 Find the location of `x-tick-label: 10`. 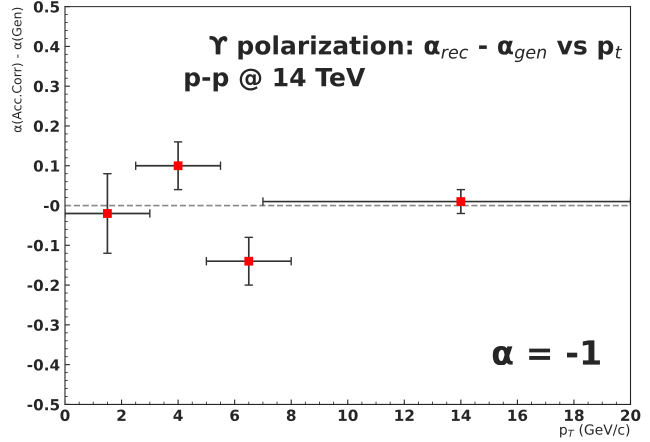

x-tick-label: 10 is located at coordinates (348, 416).